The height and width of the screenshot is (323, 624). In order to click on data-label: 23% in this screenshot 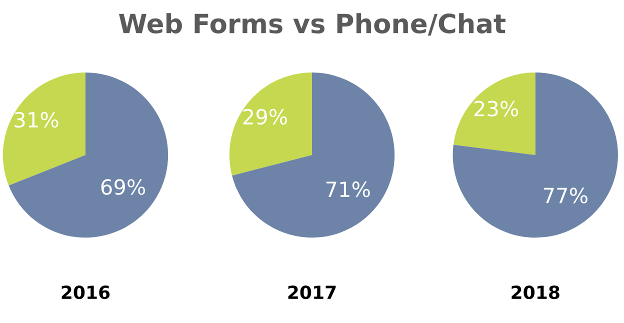, I will do `click(496, 108)`.